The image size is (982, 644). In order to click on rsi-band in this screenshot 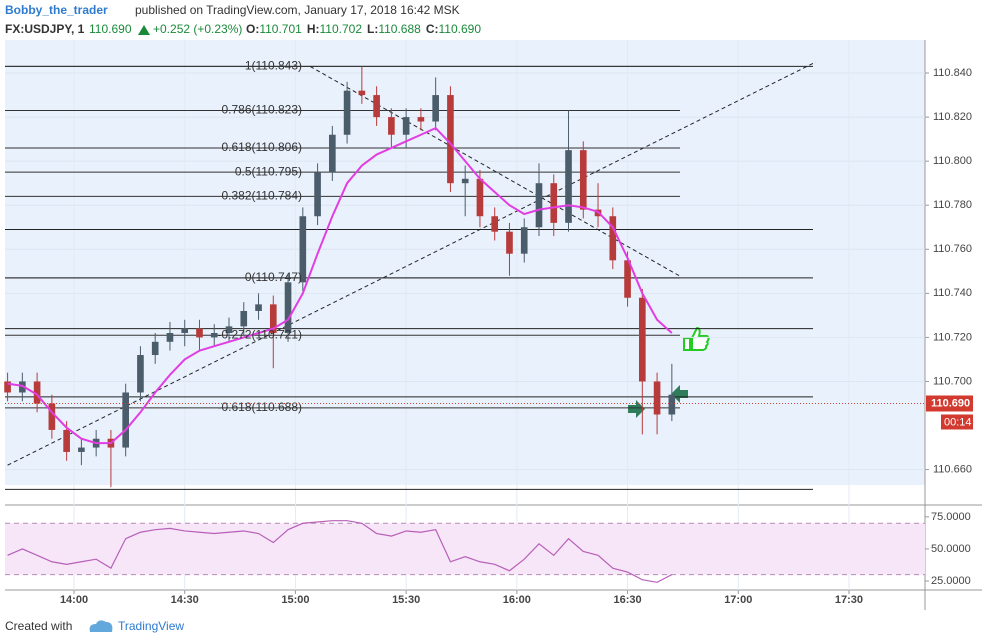, I will do `click(465, 549)`.